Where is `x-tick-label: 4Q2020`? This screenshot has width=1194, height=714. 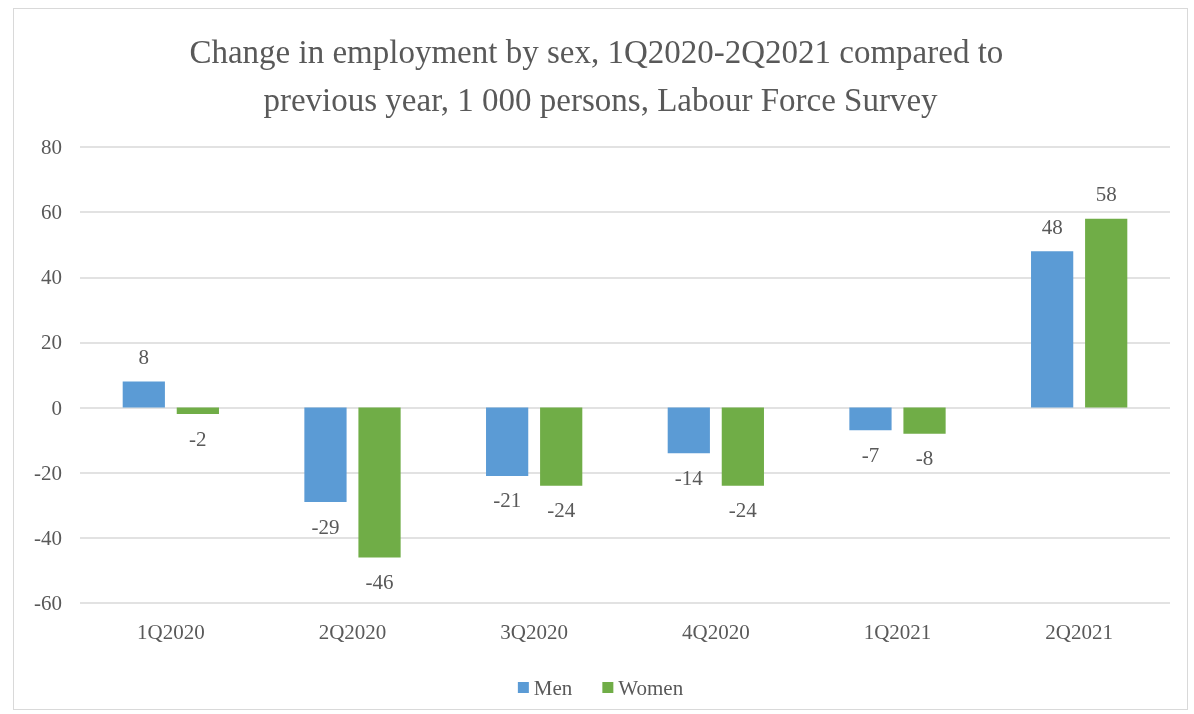 x-tick-label: 4Q2020 is located at coordinates (716, 631).